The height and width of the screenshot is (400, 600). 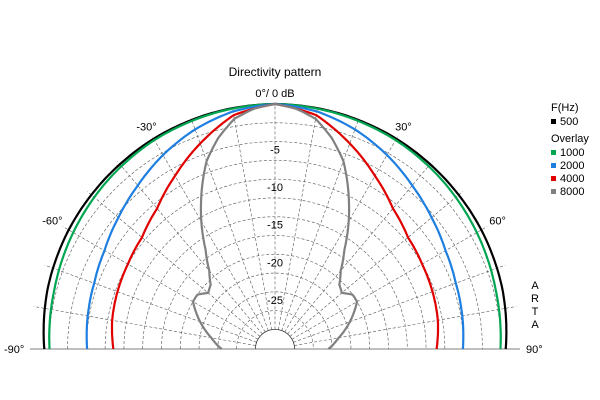 I want to click on legend-item-4000: 4000, so click(x=570, y=178).